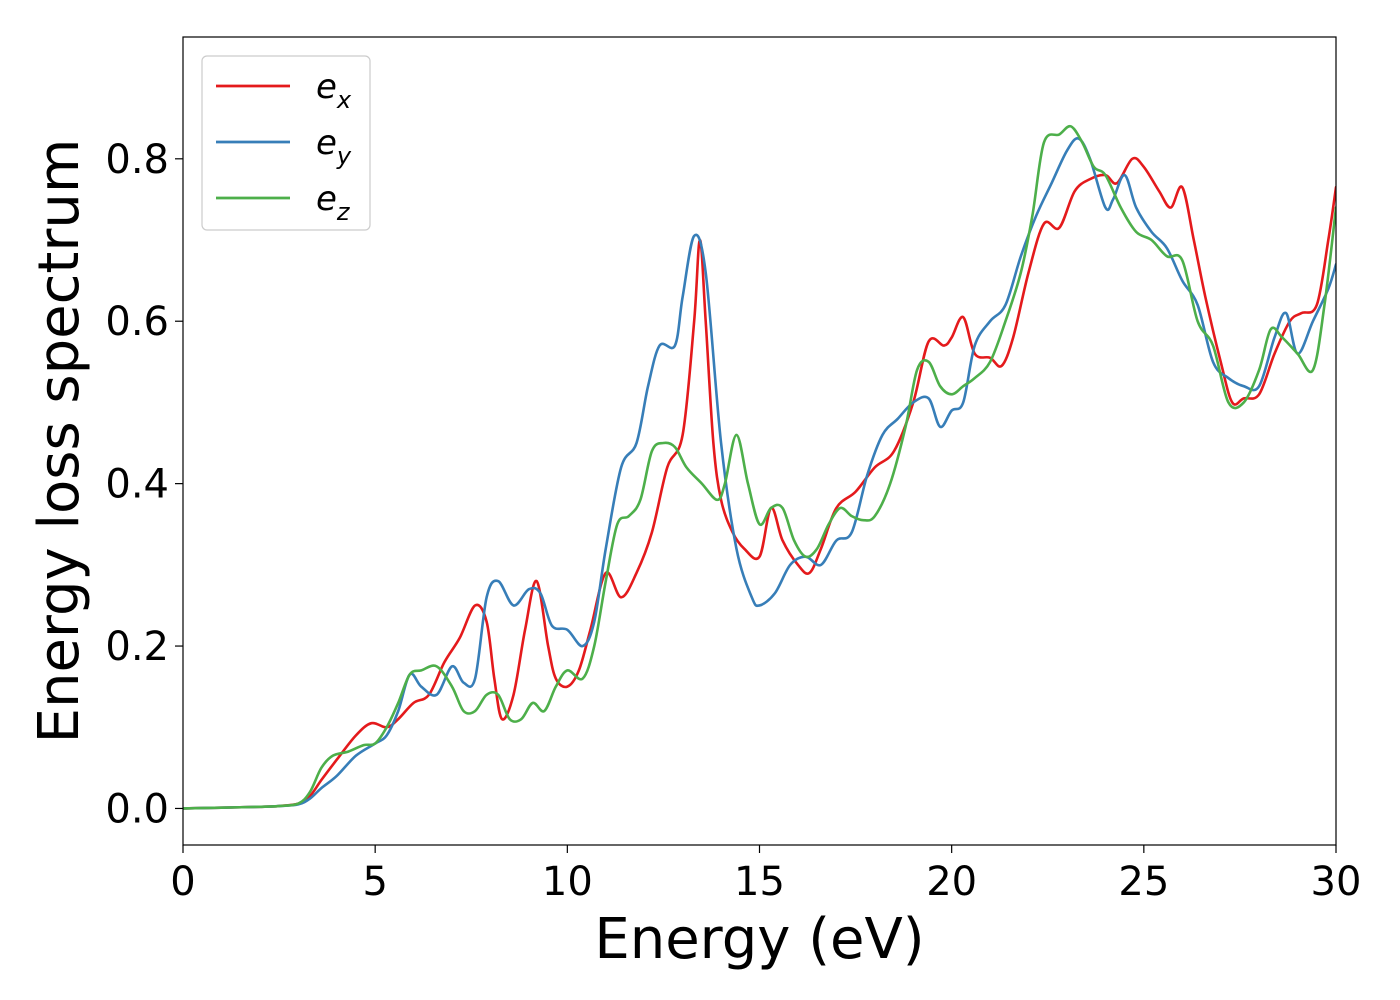 This screenshot has height=1000, width=1400. What do you see at coordinates (343, 212) in the screenshot?
I see `legend-label-sub: z` at bounding box center [343, 212].